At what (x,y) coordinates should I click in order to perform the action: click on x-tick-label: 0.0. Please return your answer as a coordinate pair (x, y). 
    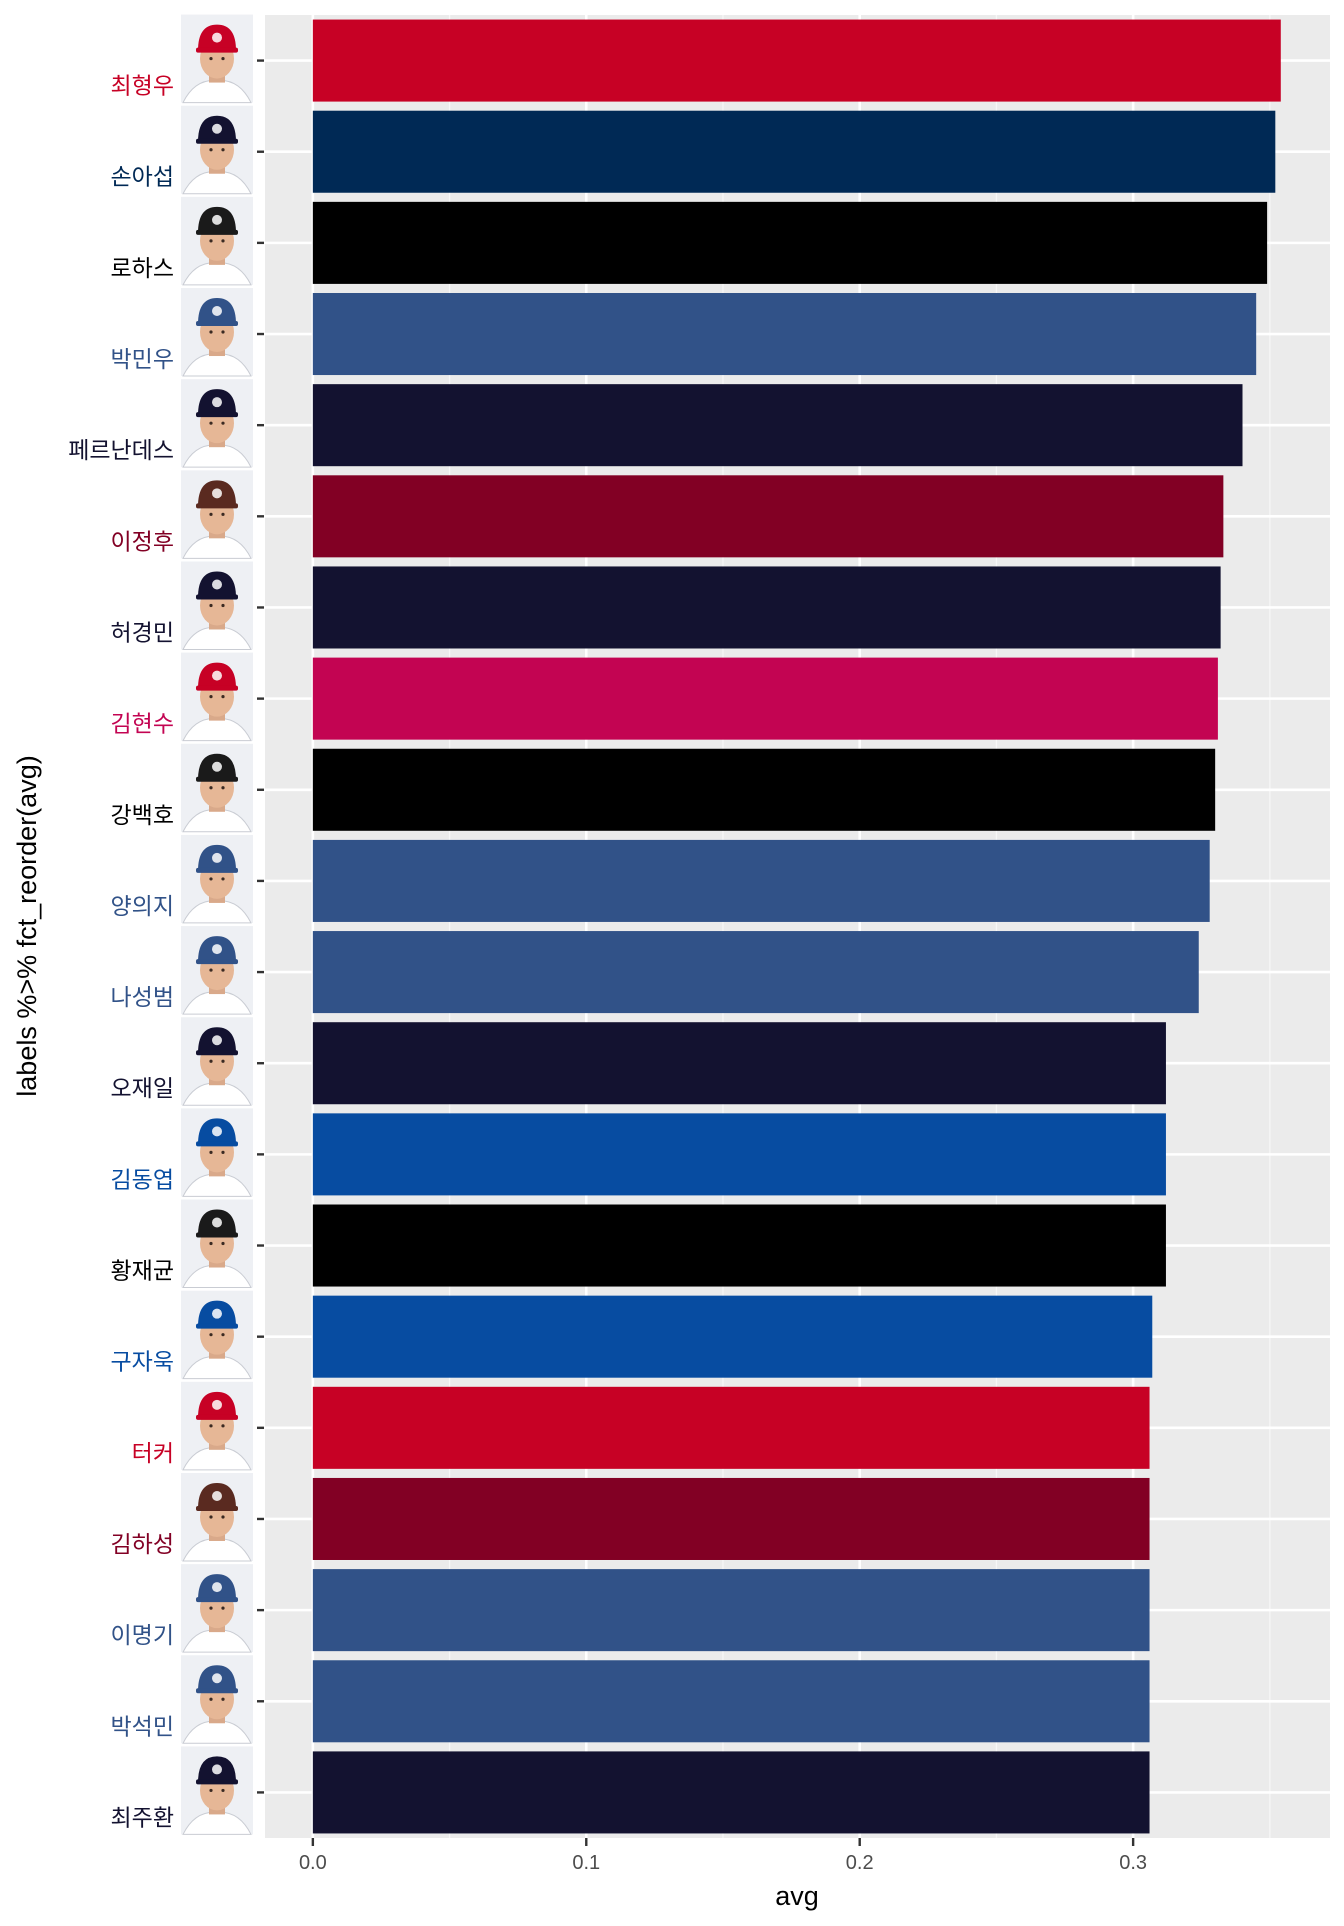
    Looking at the image, I should click on (313, 1863).